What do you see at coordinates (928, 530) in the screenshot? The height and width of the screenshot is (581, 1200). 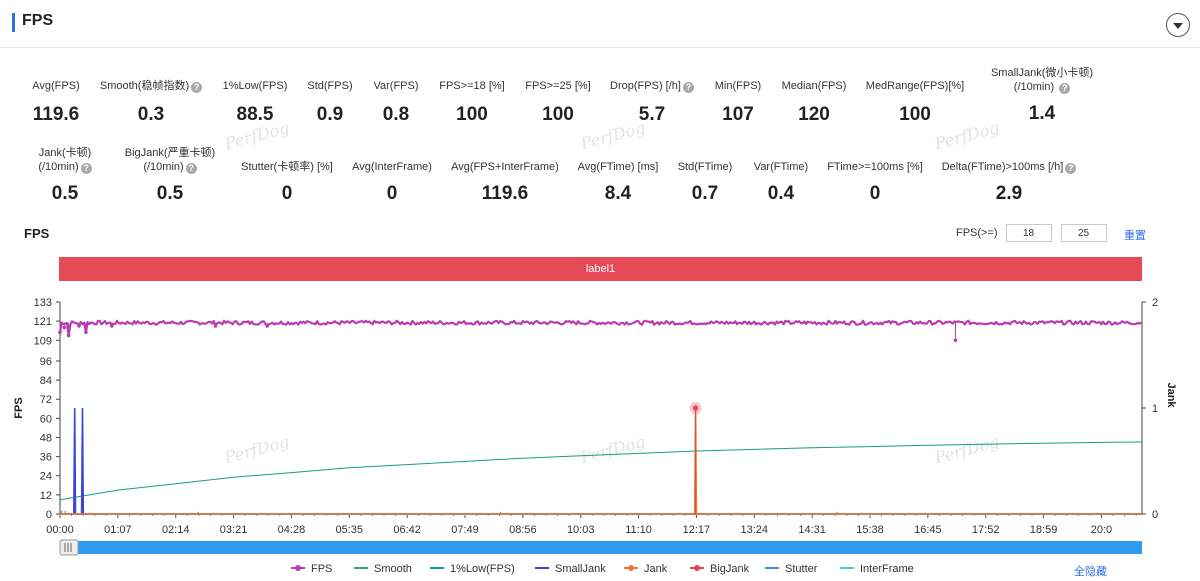 I see `x-tick-label: 16:45` at bounding box center [928, 530].